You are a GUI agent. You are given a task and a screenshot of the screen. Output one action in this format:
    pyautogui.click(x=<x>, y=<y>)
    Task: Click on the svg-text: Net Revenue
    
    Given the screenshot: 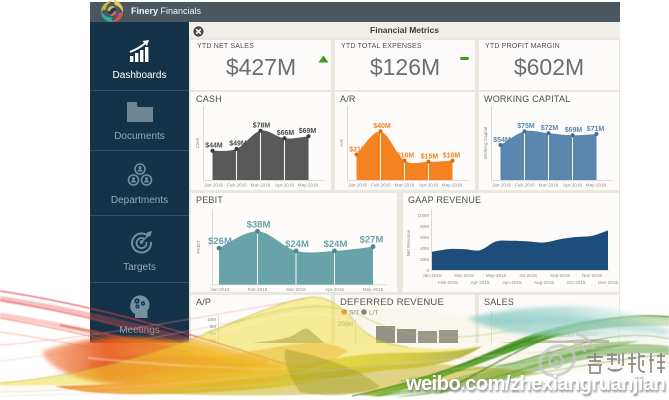 What is the action you would take?
    pyautogui.click(x=408, y=242)
    